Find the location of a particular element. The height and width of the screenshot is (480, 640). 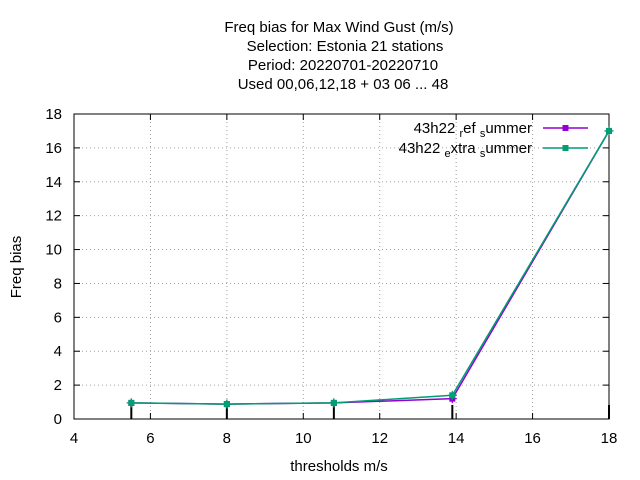

legend-label-part: r is located at coordinates (461, 134).